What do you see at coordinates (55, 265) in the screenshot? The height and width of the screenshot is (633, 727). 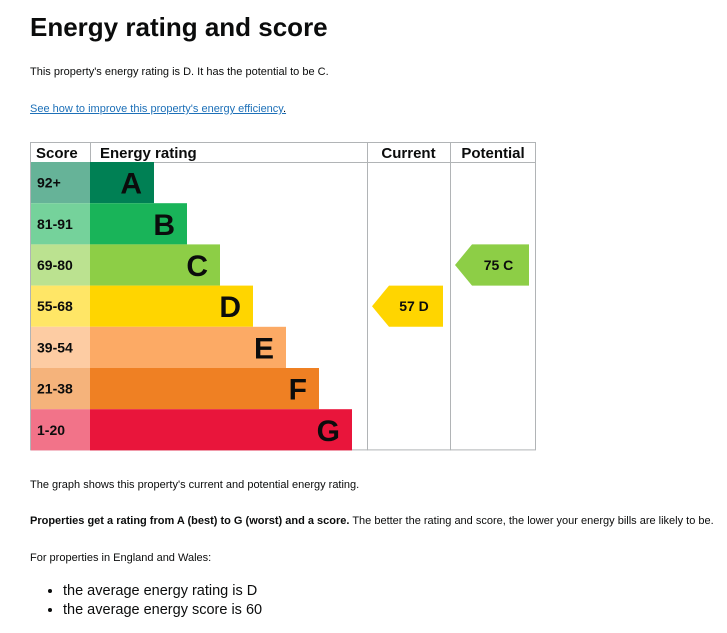 I see `score-range-c: 69-80` at bounding box center [55, 265].